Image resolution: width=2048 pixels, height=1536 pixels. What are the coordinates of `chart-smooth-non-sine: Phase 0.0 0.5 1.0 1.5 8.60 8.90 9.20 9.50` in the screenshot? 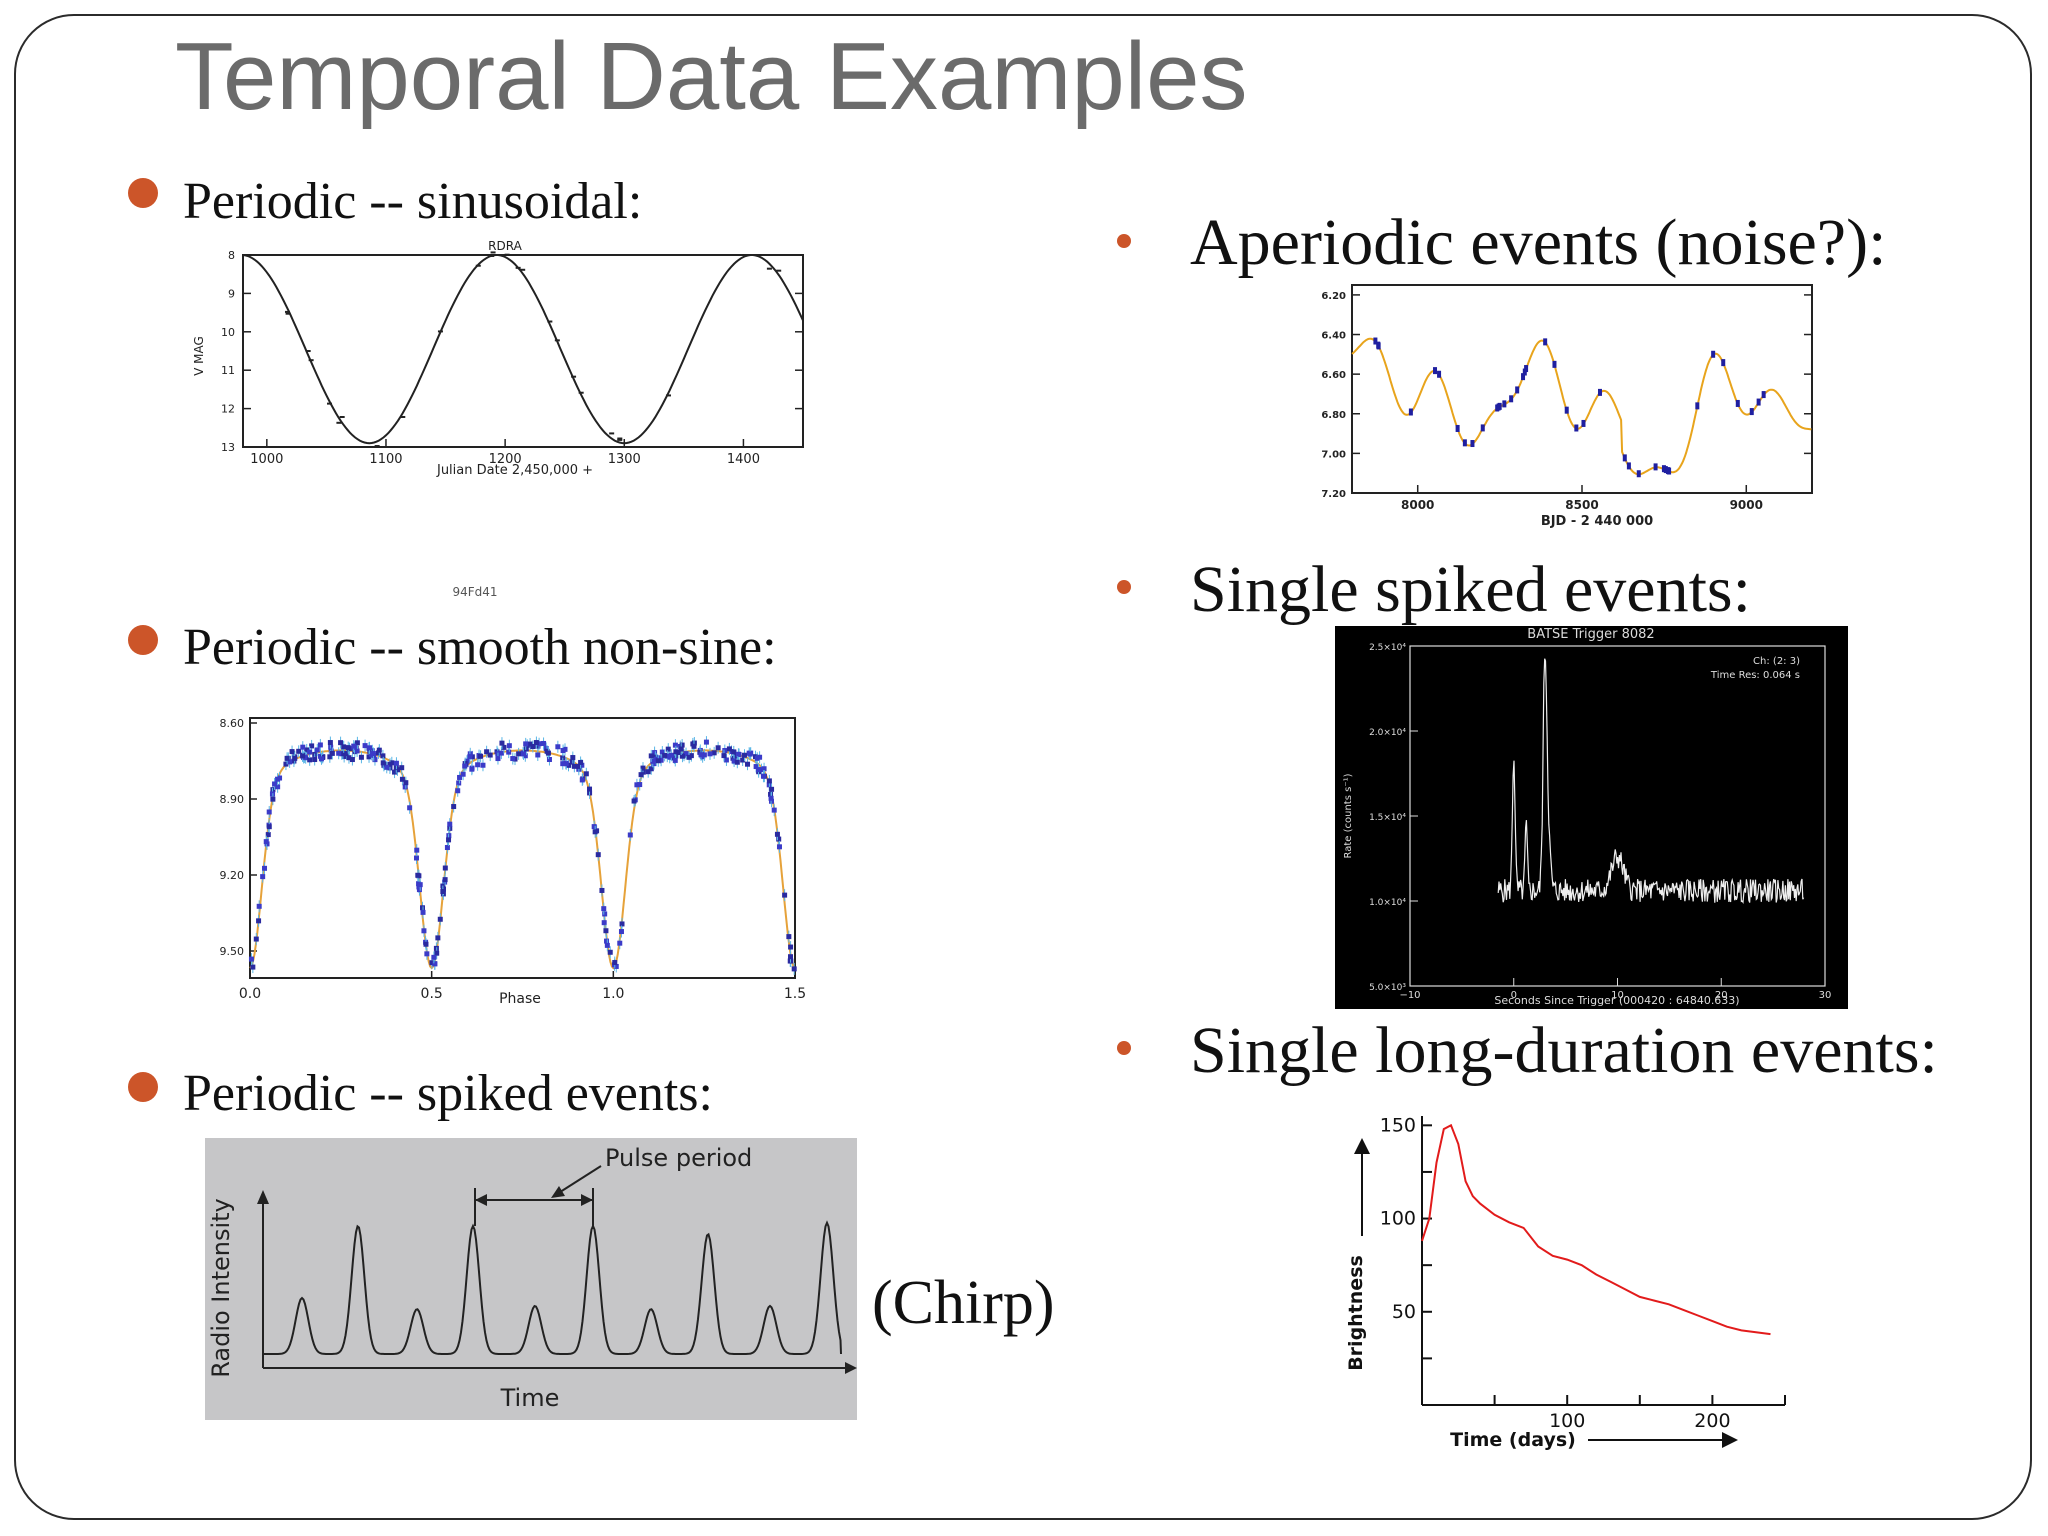 It's located at (513, 862).